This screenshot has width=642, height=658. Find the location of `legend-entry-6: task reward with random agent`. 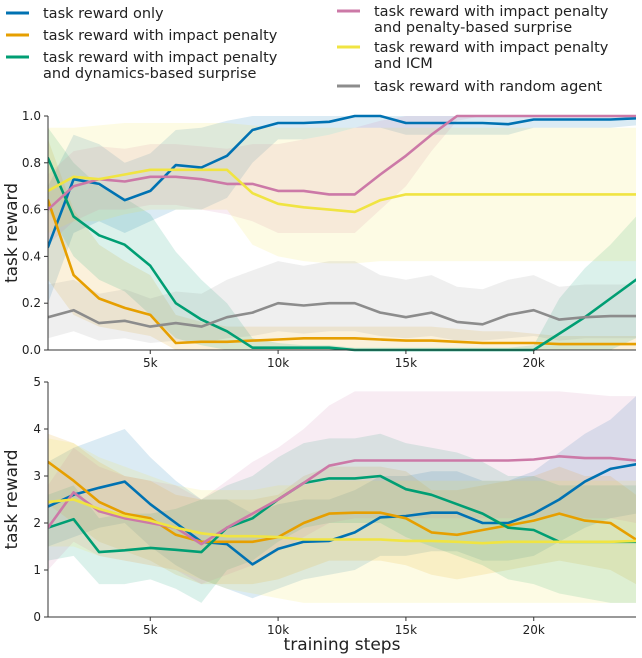

legend-entry-6: task reward with random agent is located at coordinates (469, 87).